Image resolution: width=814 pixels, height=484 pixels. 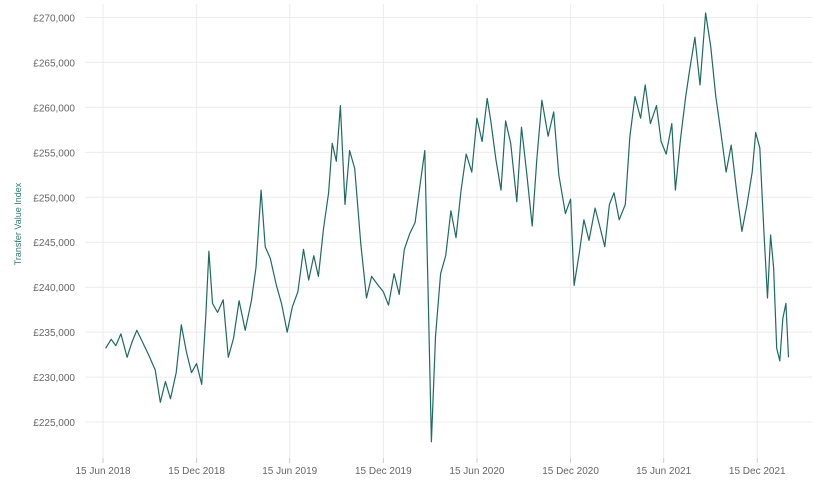 I want to click on y-tick-label: £250,000, so click(x=54, y=198).